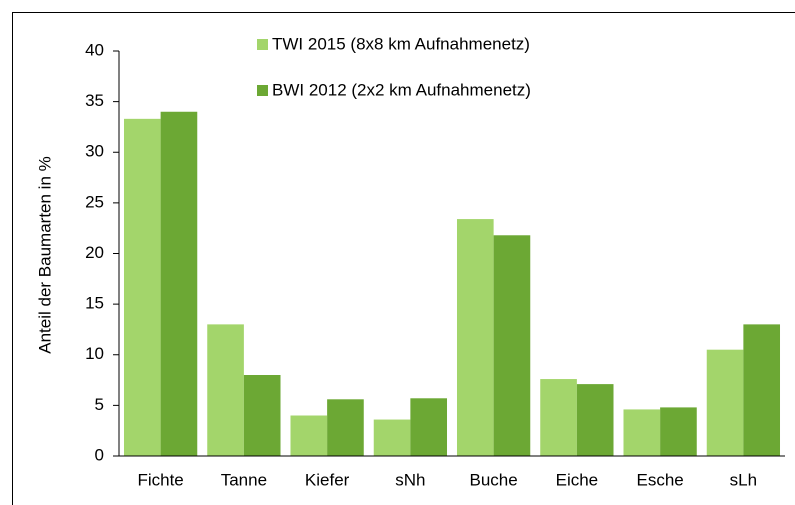 This screenshot has height=505, width=795. Describe the element at coordinates (494, 479) in the screenshot. I see `x-tick-label: Buche` at that location.